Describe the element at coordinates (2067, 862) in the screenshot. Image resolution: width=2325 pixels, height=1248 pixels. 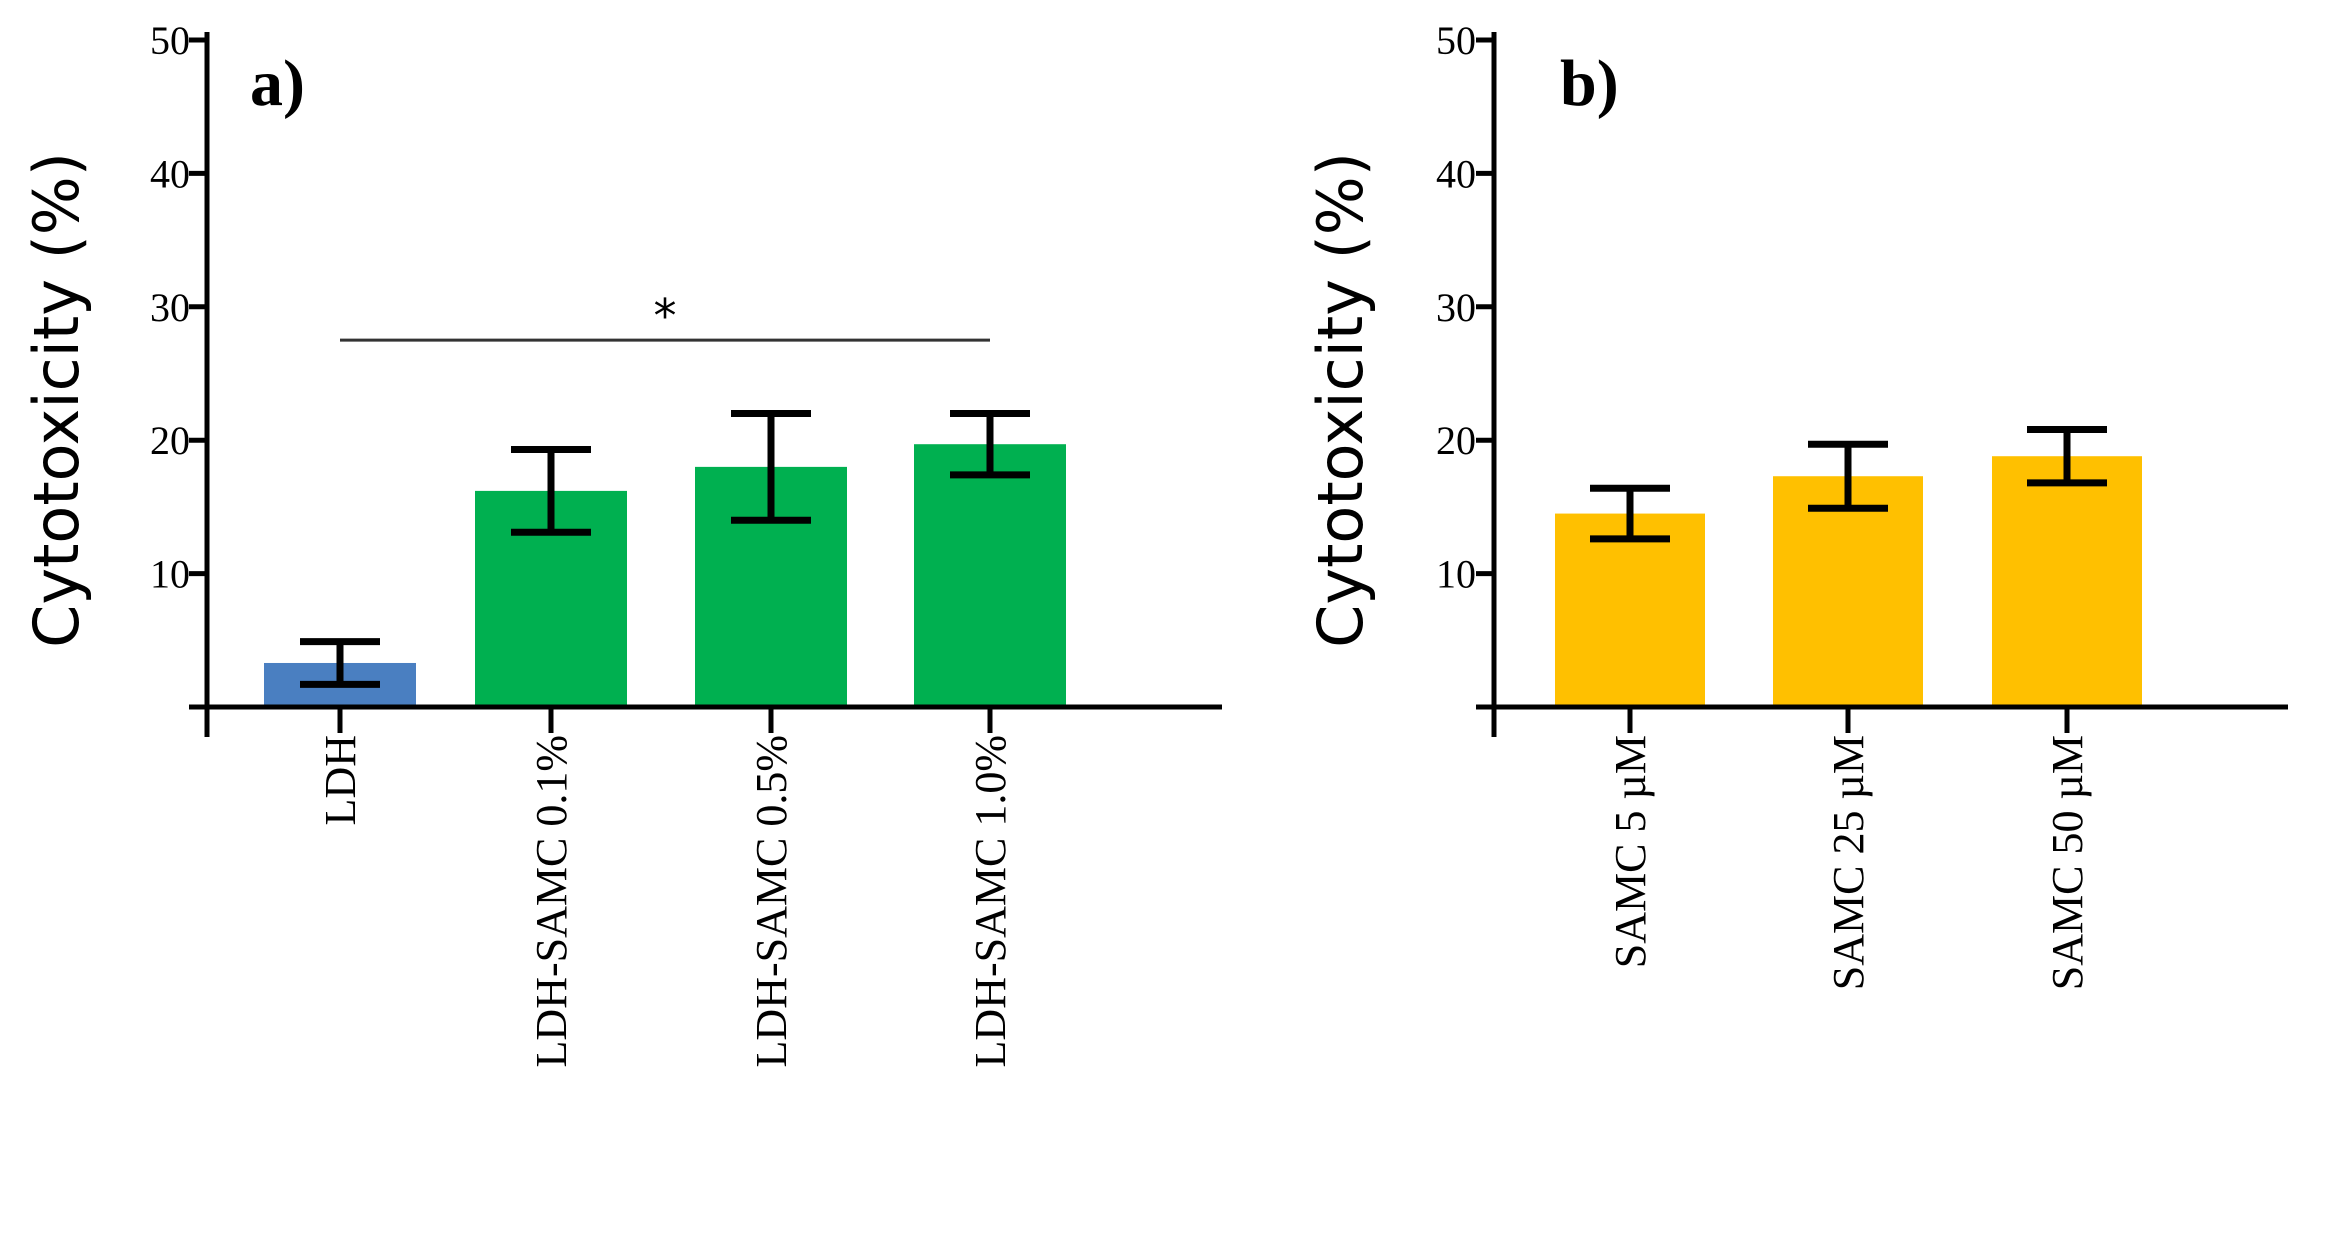
I see `x-category-label: SAMC 50 µM` at that location.